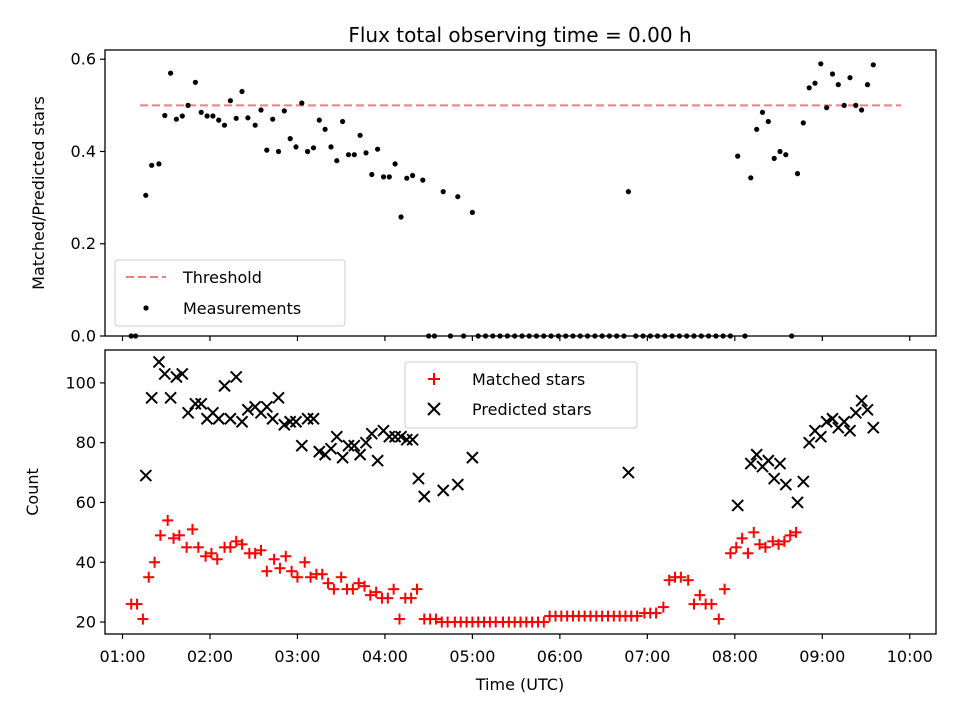 The height and width of the screenshot is (720, 960). What do you see at coordinates (528, 379) in the screenshot?
I see `matched-stars-legend-label: Matched stars` at bounding box center [528, 379].